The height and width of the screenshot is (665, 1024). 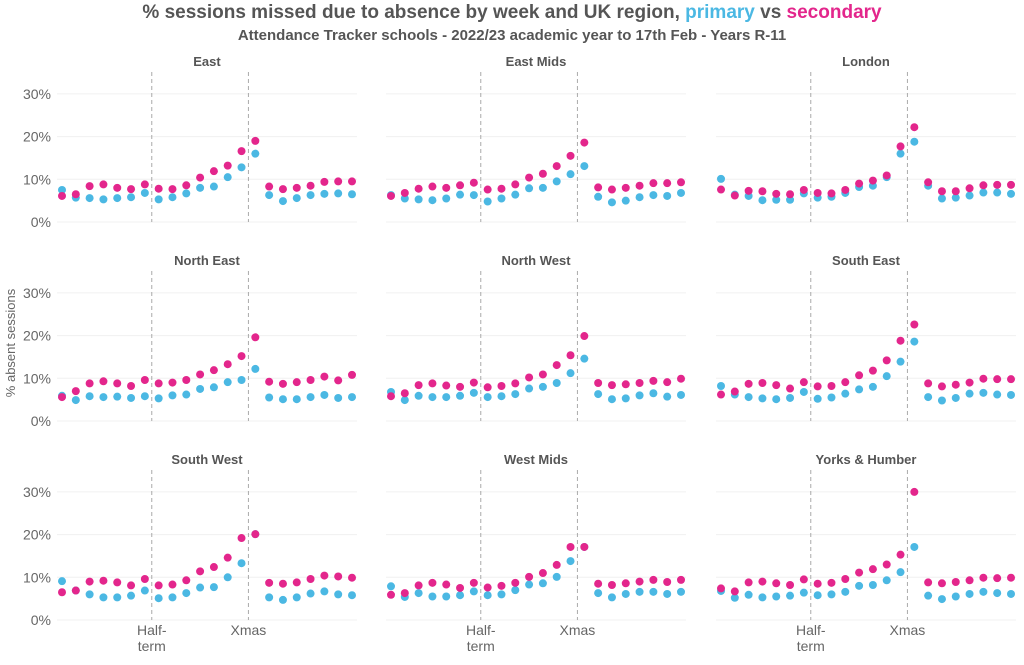 What do you see at coordinates (41, 421) in the screenshot?
I see `y-tick-label: 0%` at bounding box center [41, 421].